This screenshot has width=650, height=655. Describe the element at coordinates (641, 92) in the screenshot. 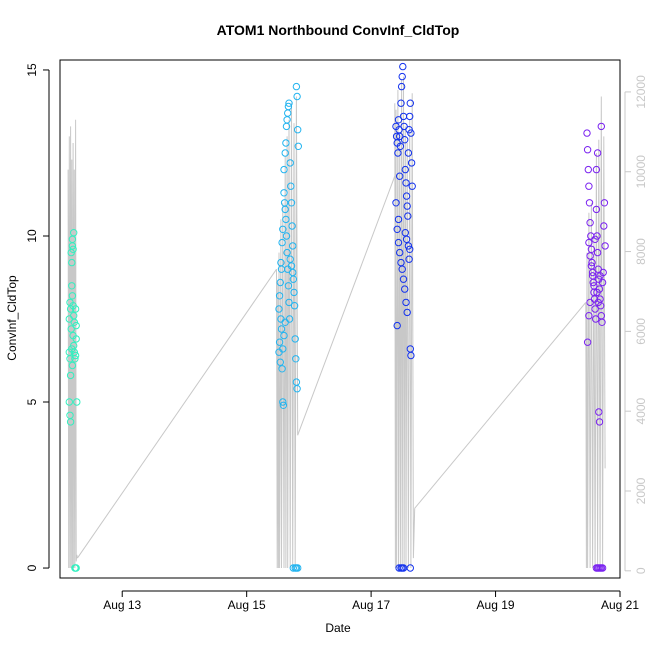

I see `y2-tick-label: 12000` at that location.